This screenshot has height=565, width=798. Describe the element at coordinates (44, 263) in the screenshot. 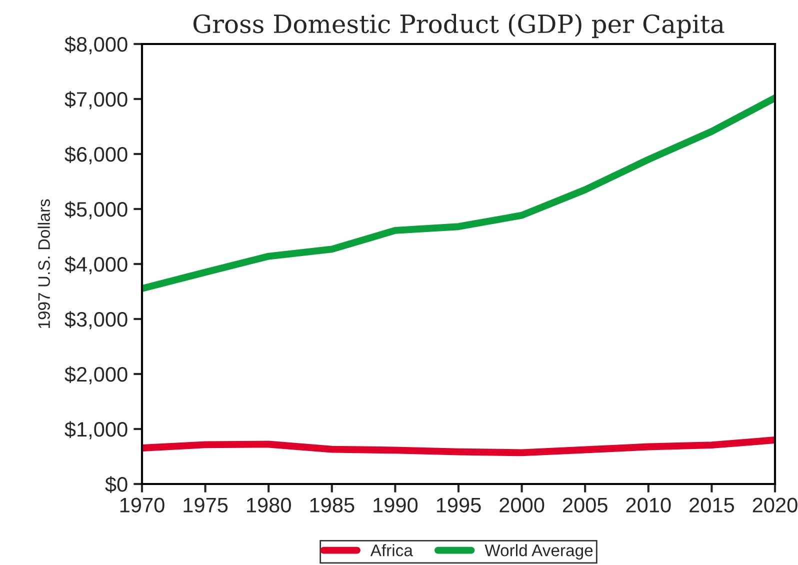

I see `y-axis-title: 1997 U.S. Dollars` at that location.